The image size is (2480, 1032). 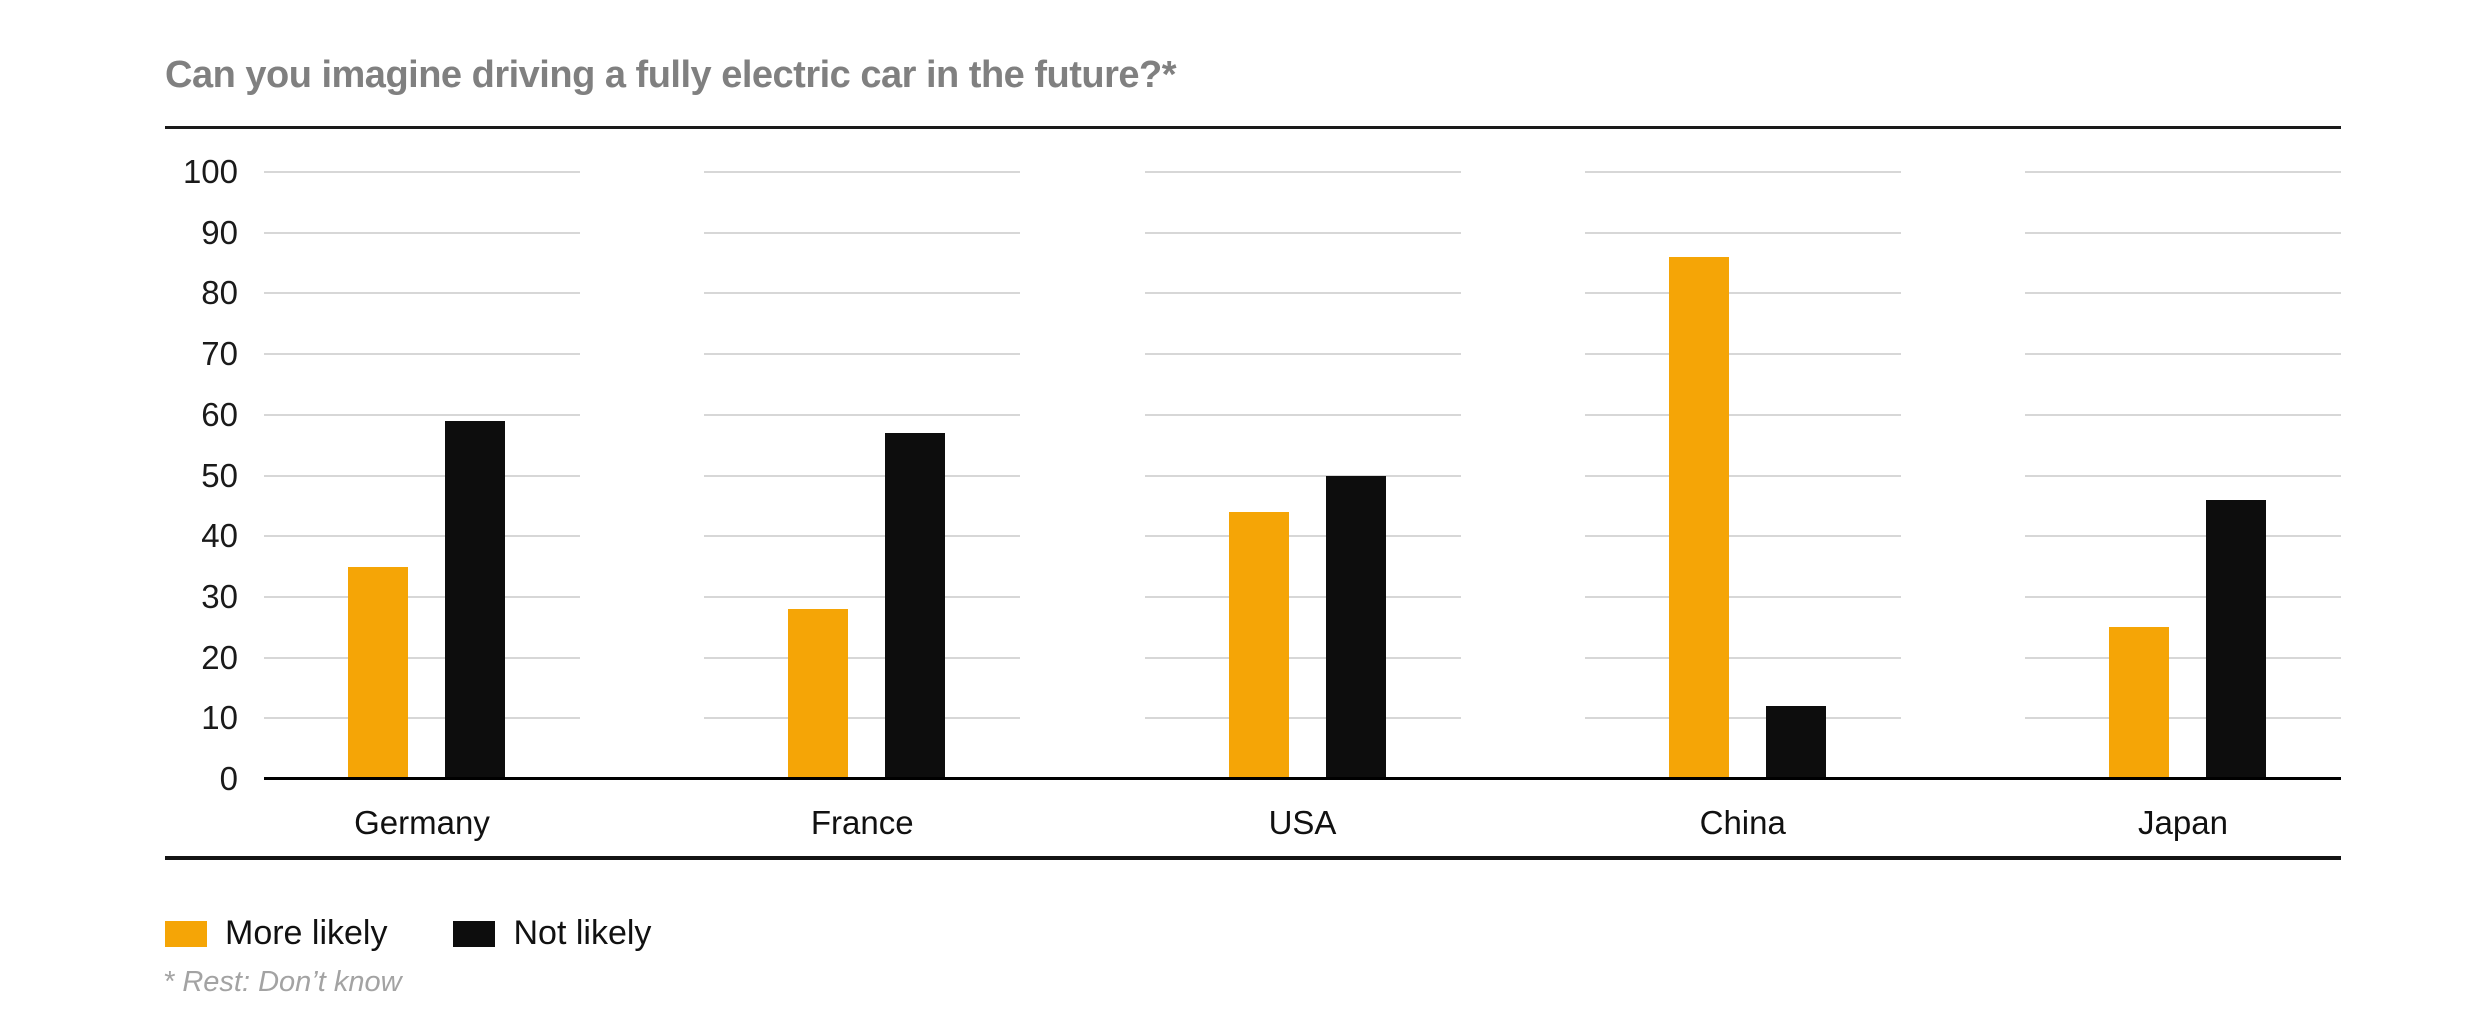 What do you see at coordinates (422, 822) in the screenshot?
I see `x-axis-label-germany: Germany` at bounding box center [422, 822].